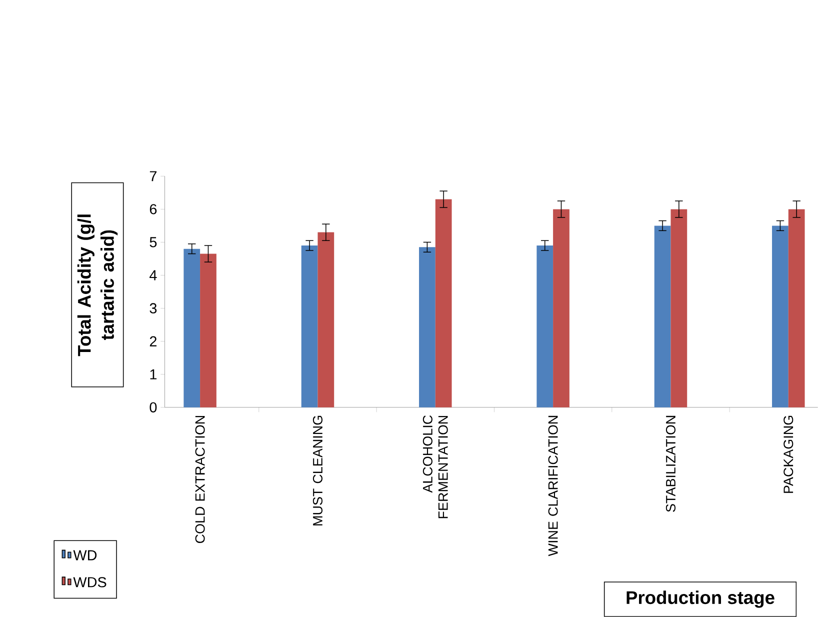 This screenshot has width=818, height=617. What do you see at coordinates (153, 341) in the screenshot?
I see `y-tick-label: 2` at bounding box center [153, 341].